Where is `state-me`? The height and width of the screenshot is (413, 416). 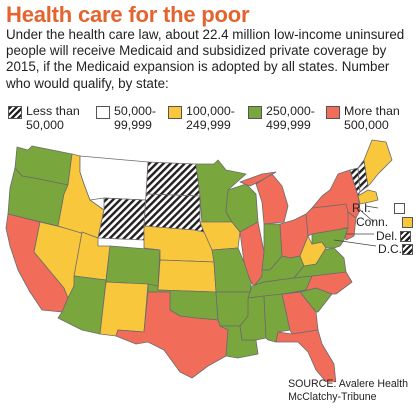 state-me is located at coordinates (378, 163).